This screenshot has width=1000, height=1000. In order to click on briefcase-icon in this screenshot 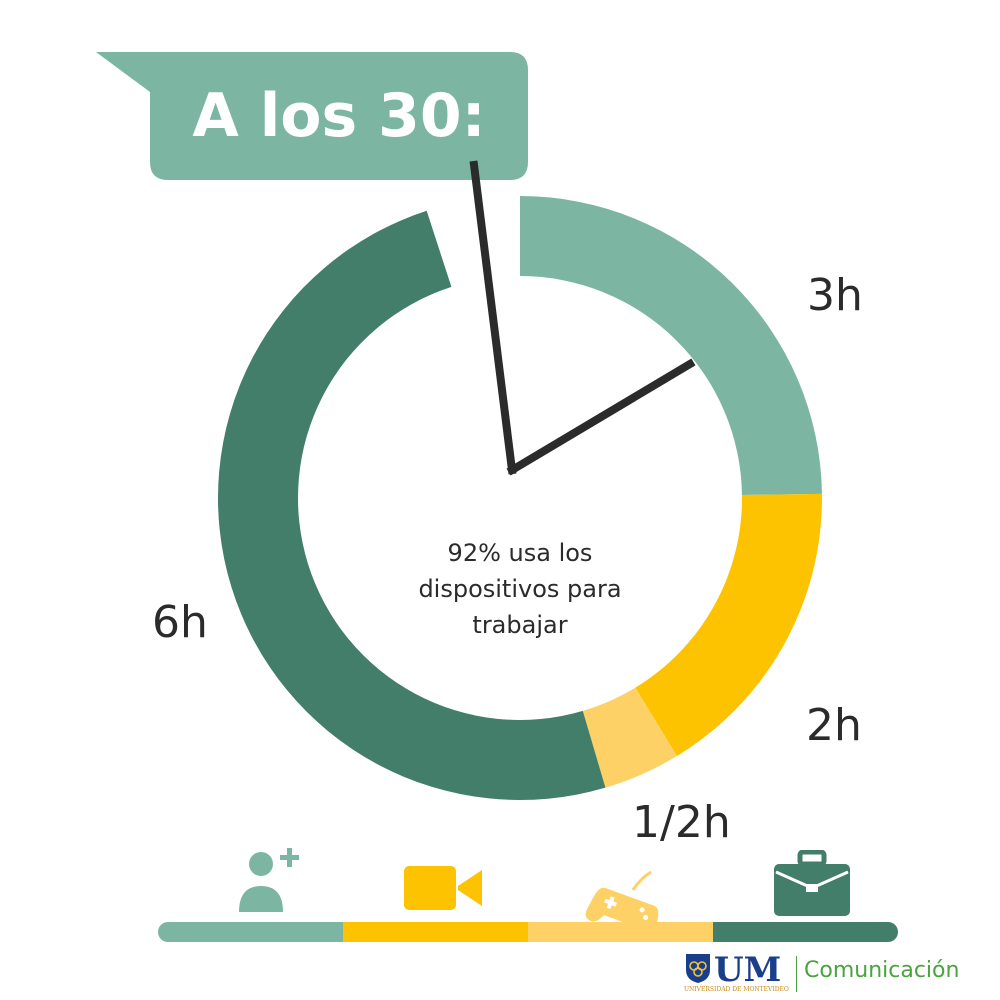, I will do `click(812, 883)`.